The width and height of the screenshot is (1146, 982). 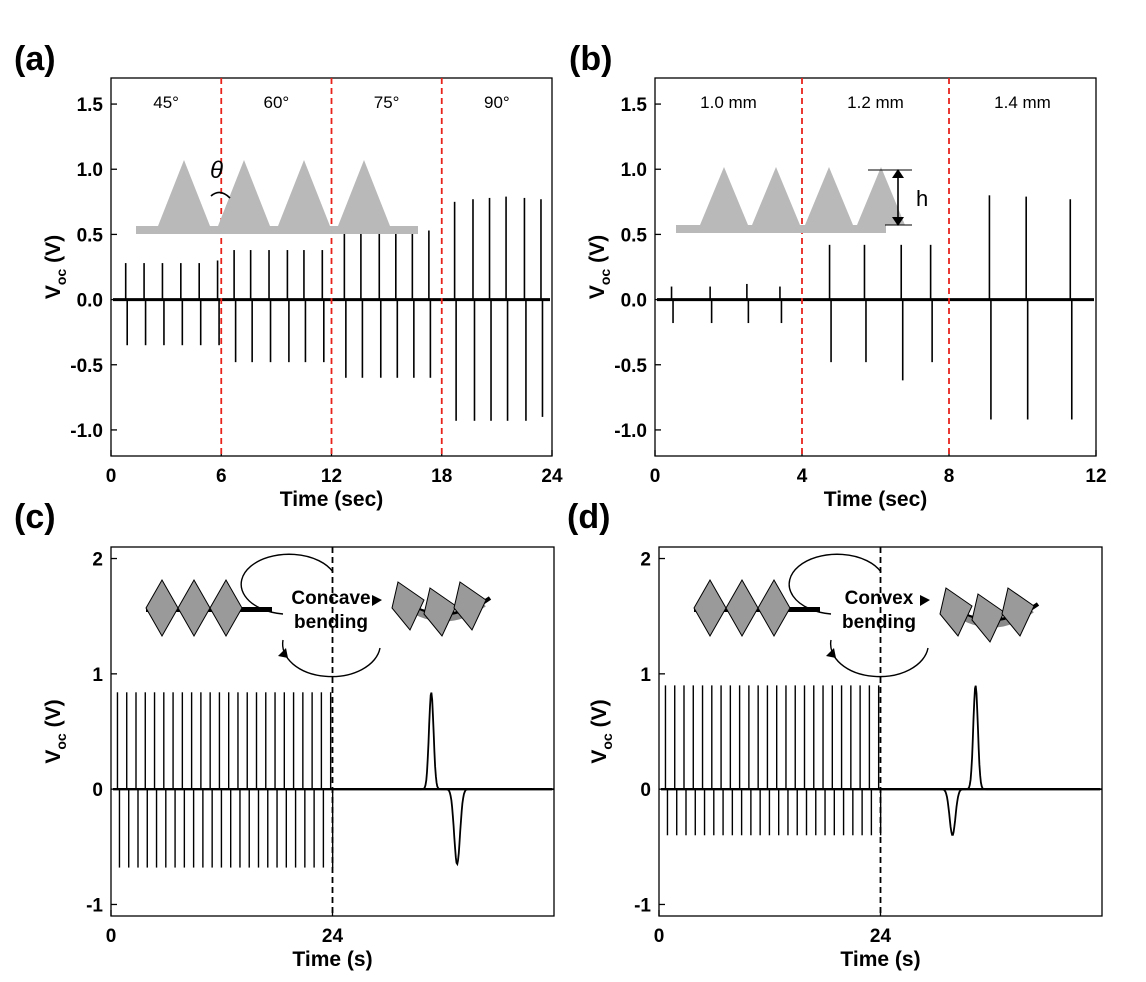 What do you see at coordinates (922, 198) in the screenshot?
I see `height-symbol: h` at bounding box center [922, 198].